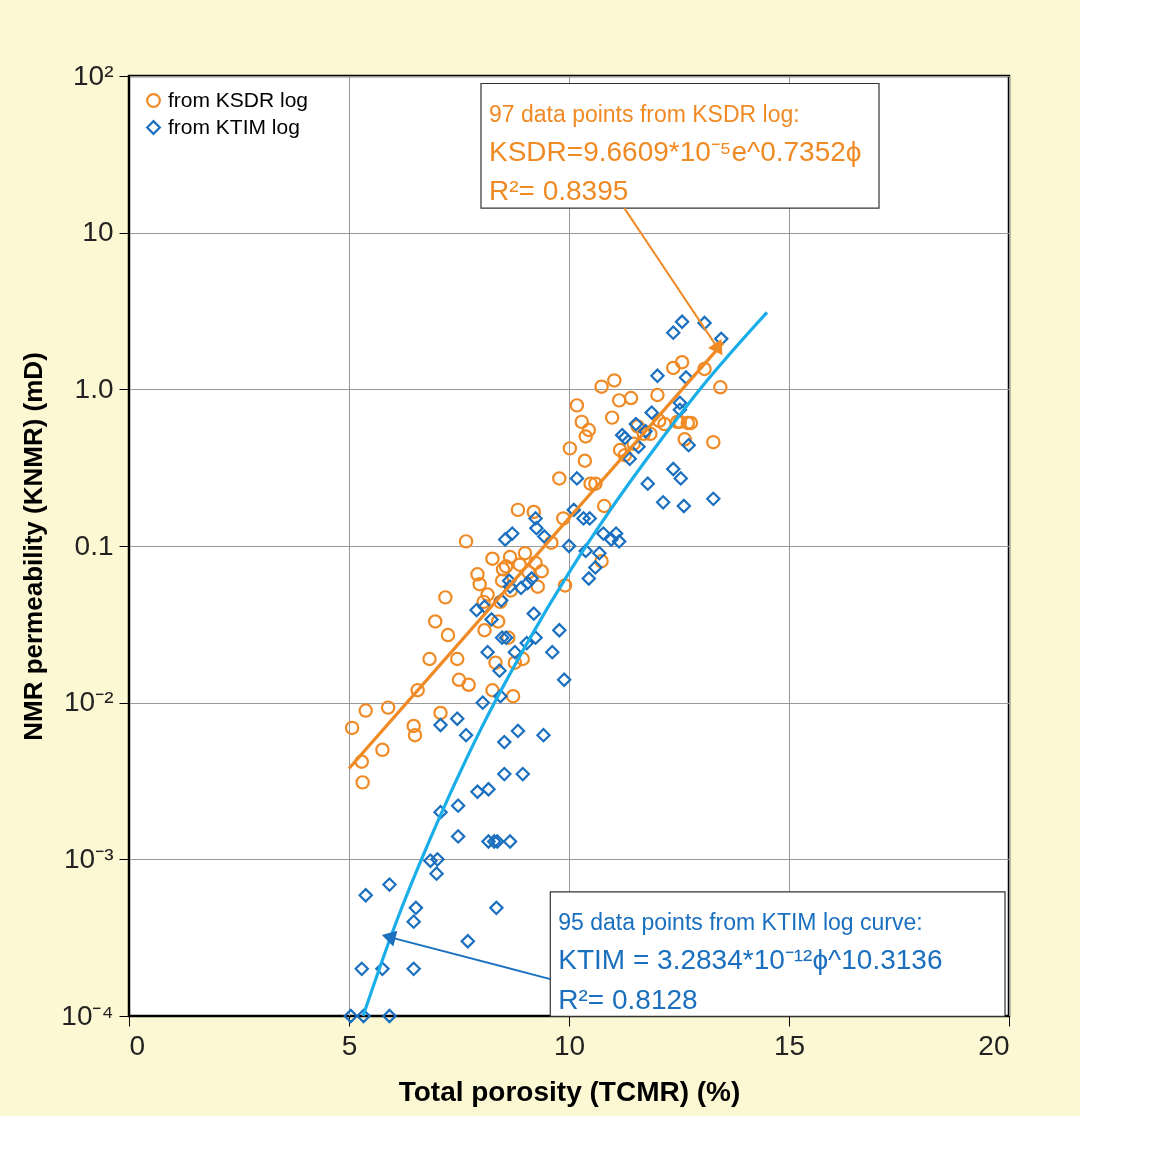  What do you see at coordinates (137, 1045) in the screenshot?
I see `x-tick-label: 0` at bounding box center [137, 1045].